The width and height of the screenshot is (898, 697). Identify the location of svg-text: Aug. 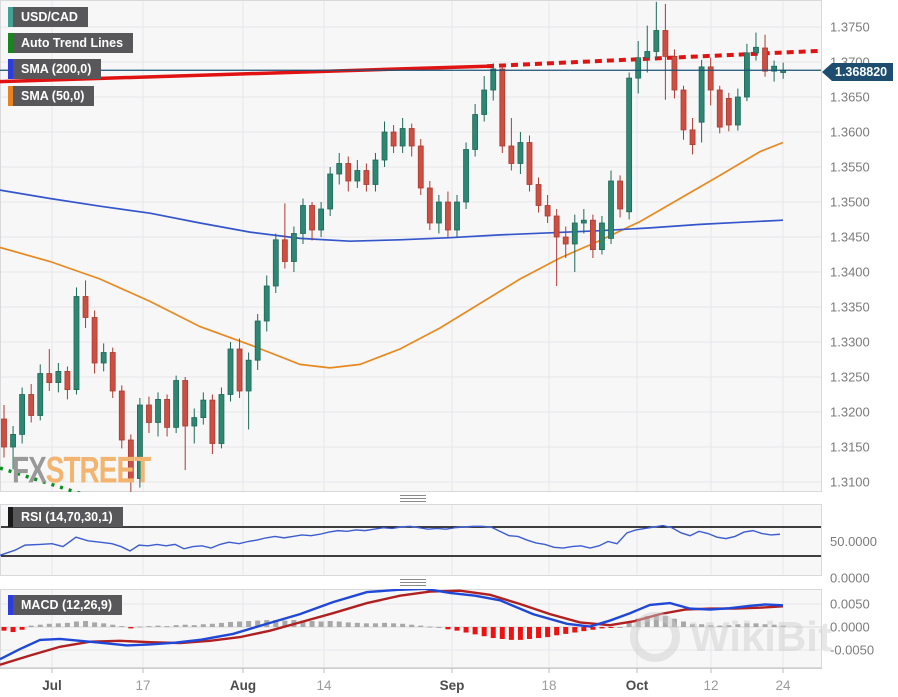
(243, 685).